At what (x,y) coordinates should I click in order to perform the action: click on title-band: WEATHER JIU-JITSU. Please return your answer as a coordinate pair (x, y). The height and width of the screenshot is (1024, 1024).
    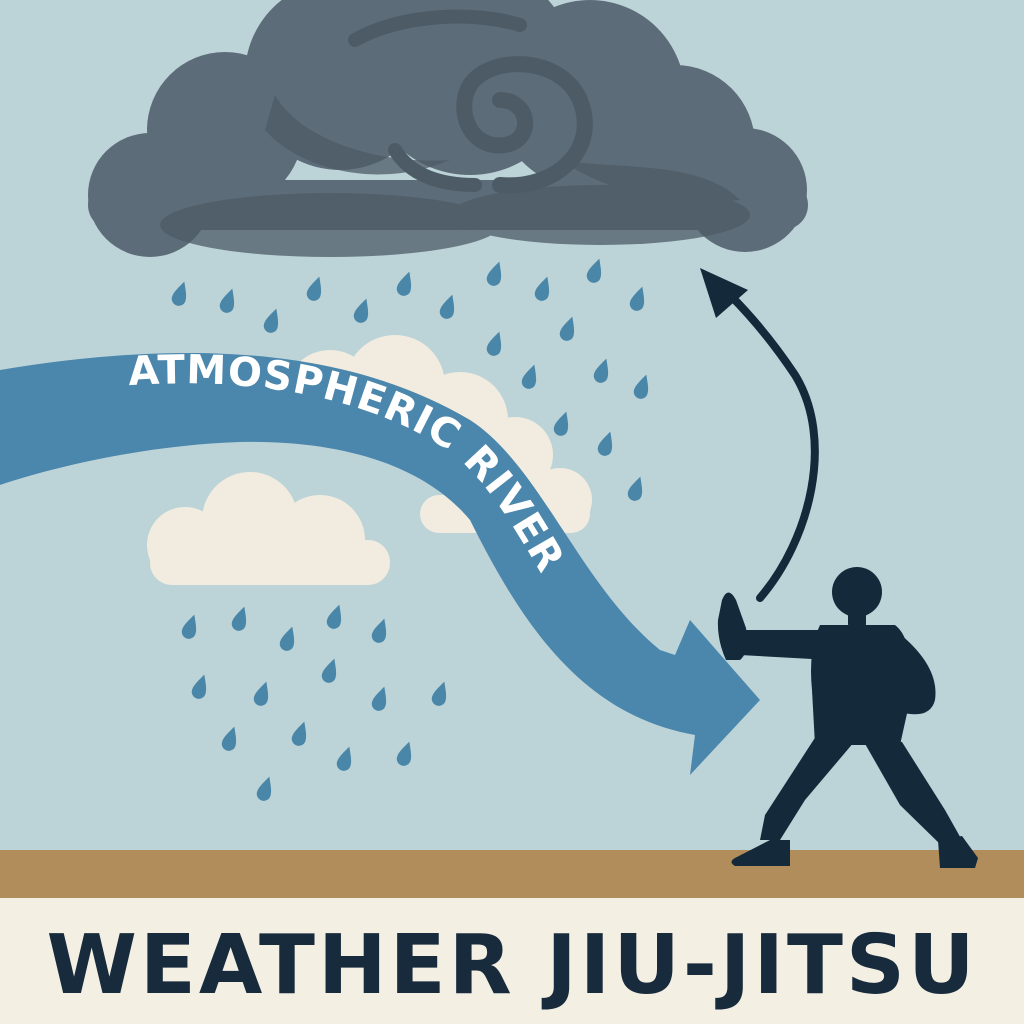
    Looking at the image, I should click on (512, 961).